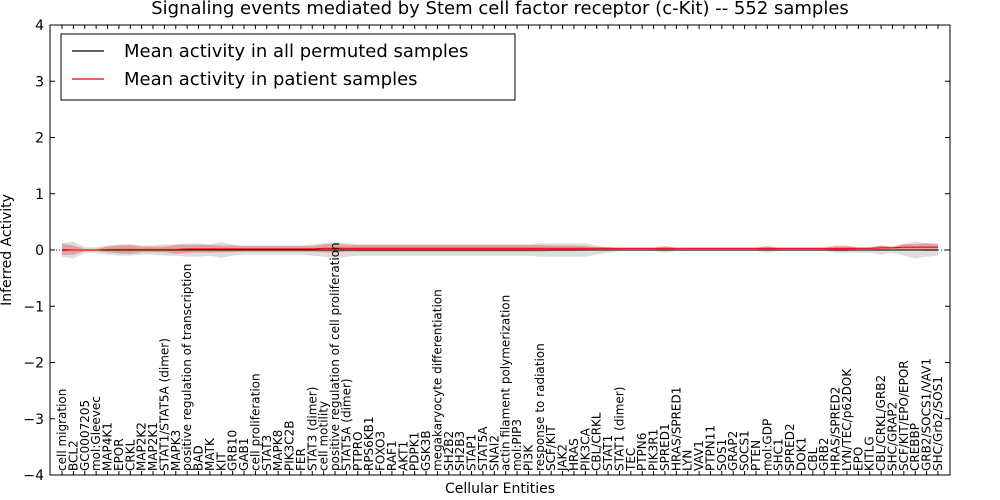  I want to click on x-tick-label: VAV1, so click(699, 455).